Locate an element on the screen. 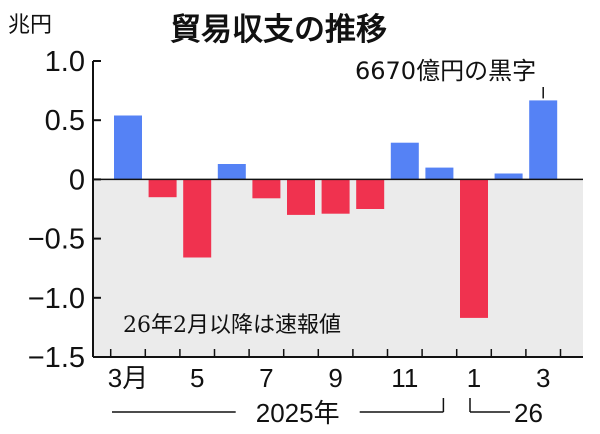 This screenshot has height=434, width=600. x-tick-label: 9 is located at coordinates (335, 378).